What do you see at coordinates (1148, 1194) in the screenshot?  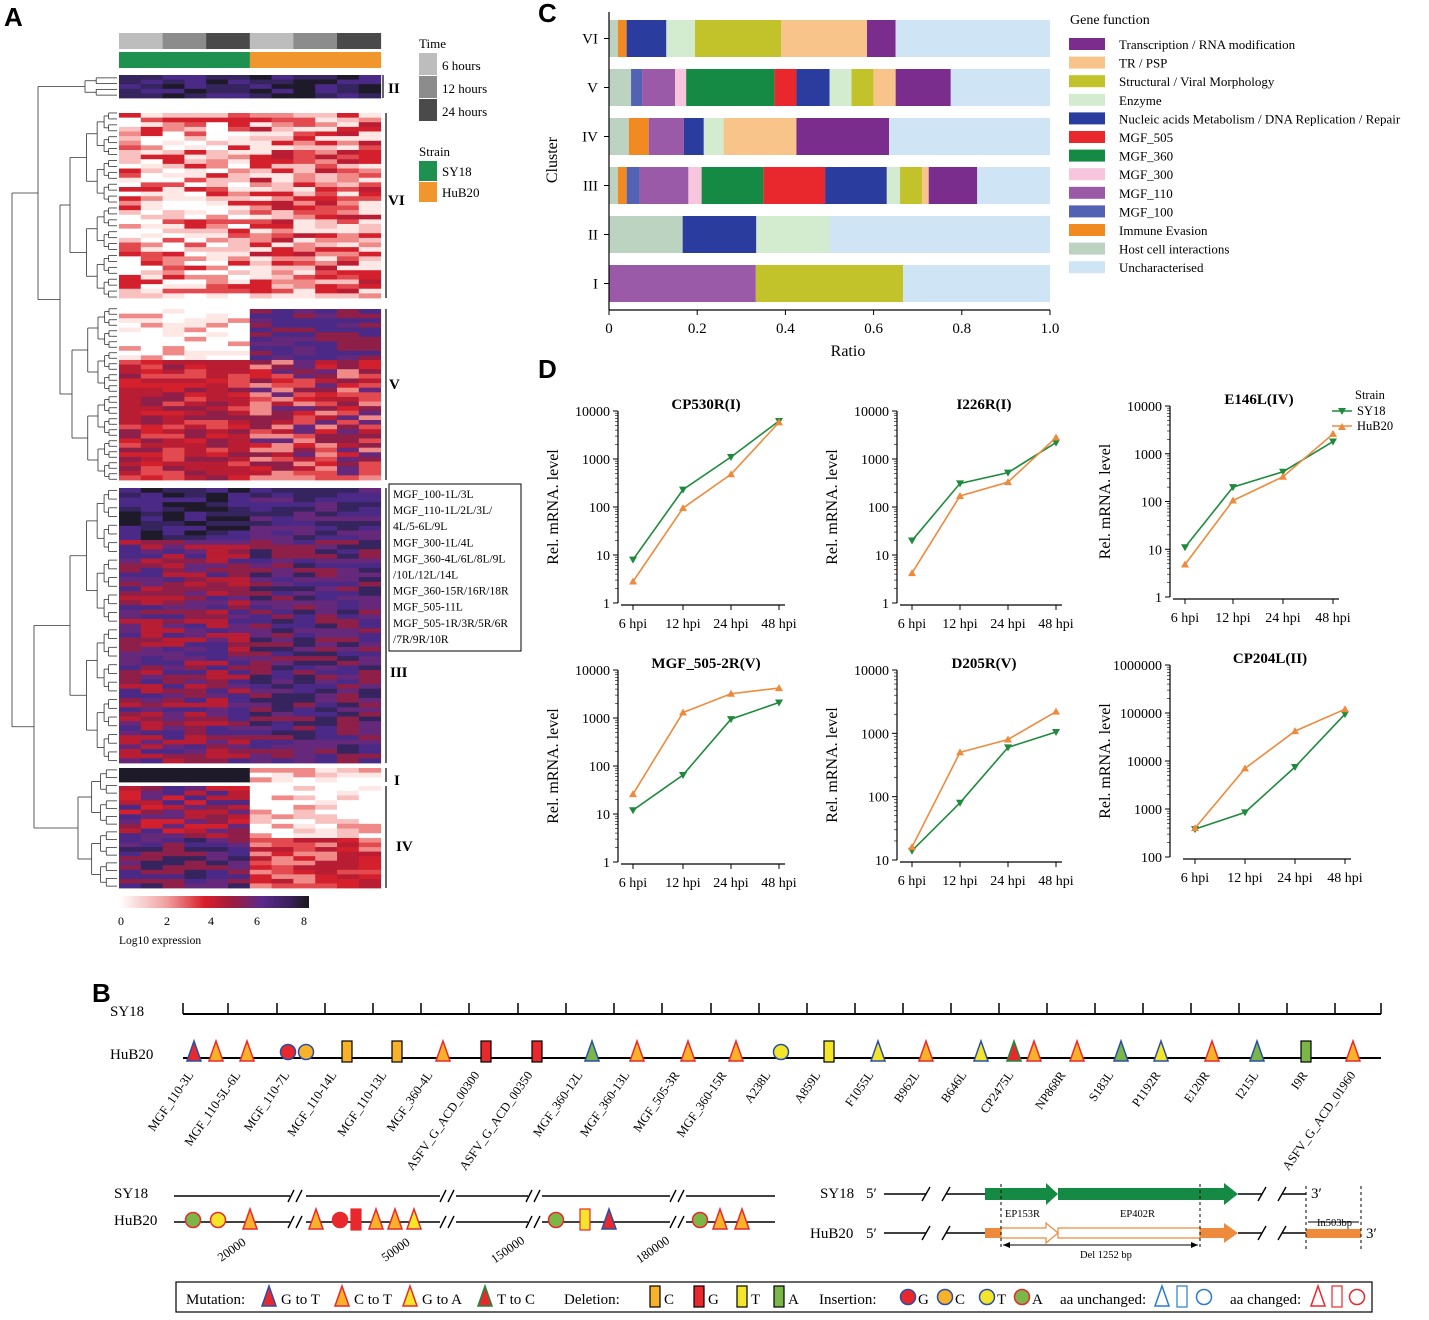 I see `ep402r-arrow-sy18` at bounding box center [1148, 1194].